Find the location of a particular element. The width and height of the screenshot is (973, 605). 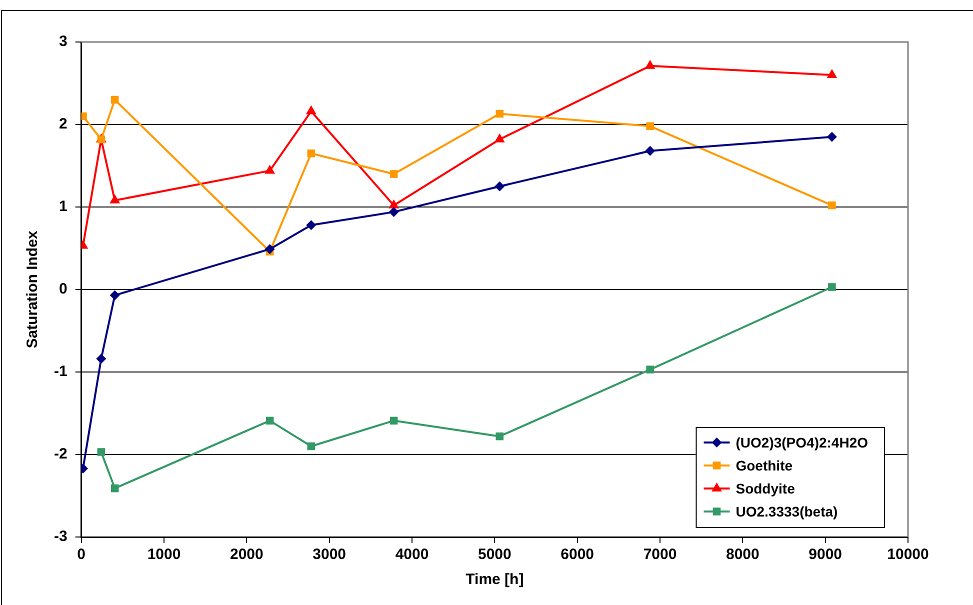

legend-label: UO2.3333(beta) is located at coordinates (787, 511).